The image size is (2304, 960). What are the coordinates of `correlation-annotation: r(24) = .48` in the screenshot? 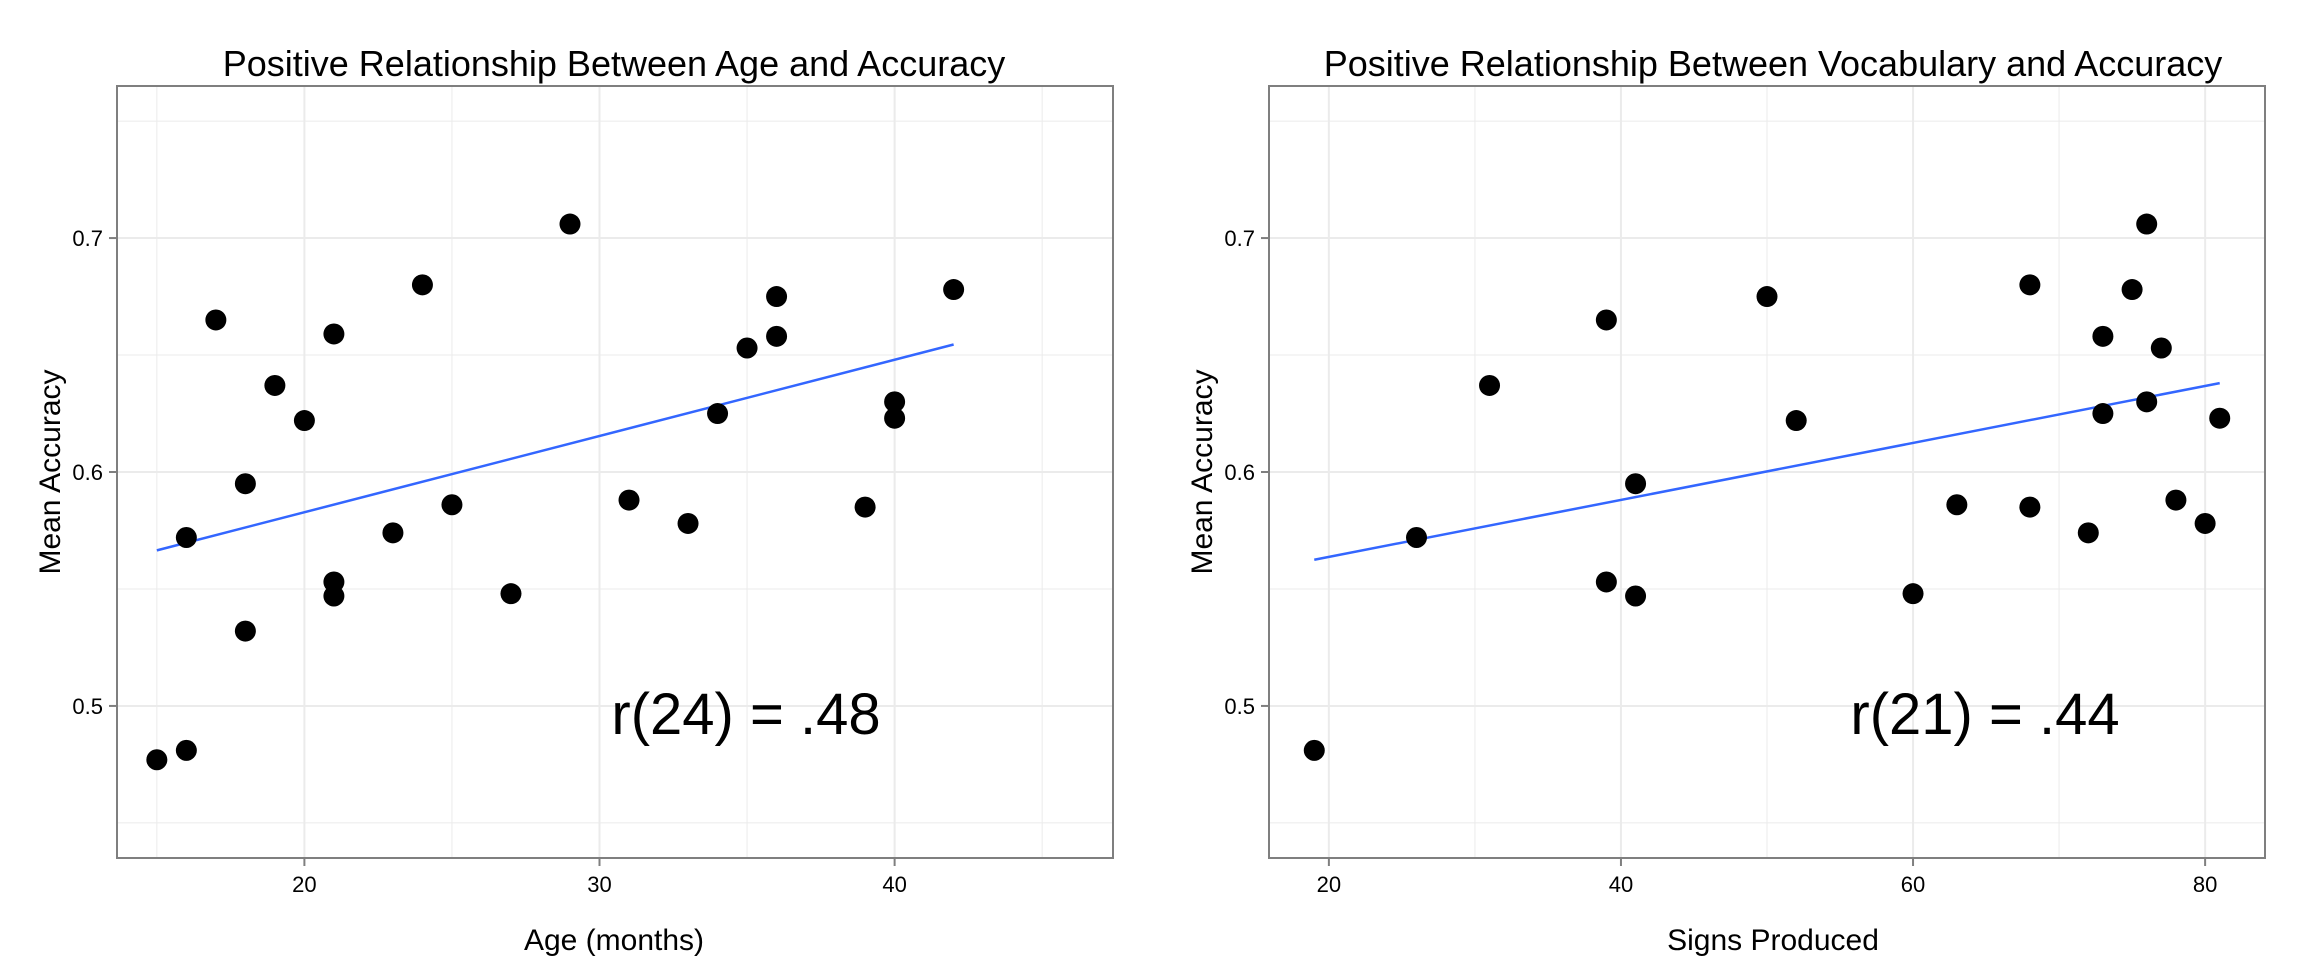 It's located at (745, 714).